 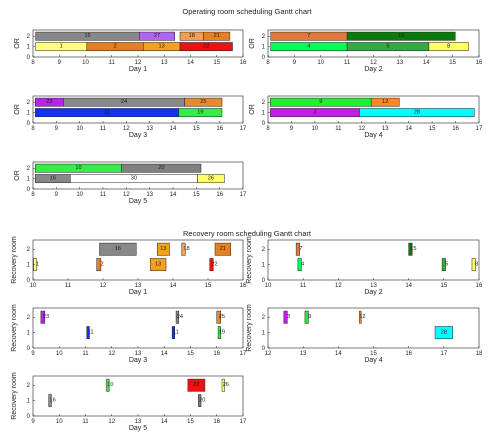 I want to click on bar-label: 21, so click(x=223, y=249).